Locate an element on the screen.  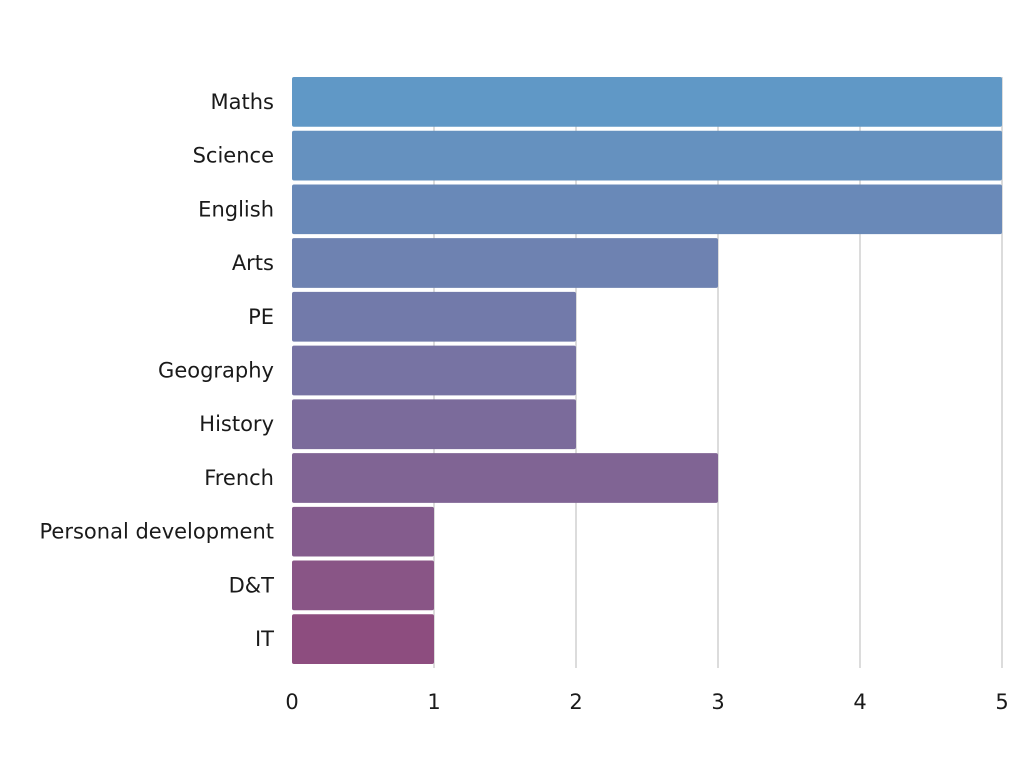
x-tick-label-2: 2 is located at coordinates (575, 702).